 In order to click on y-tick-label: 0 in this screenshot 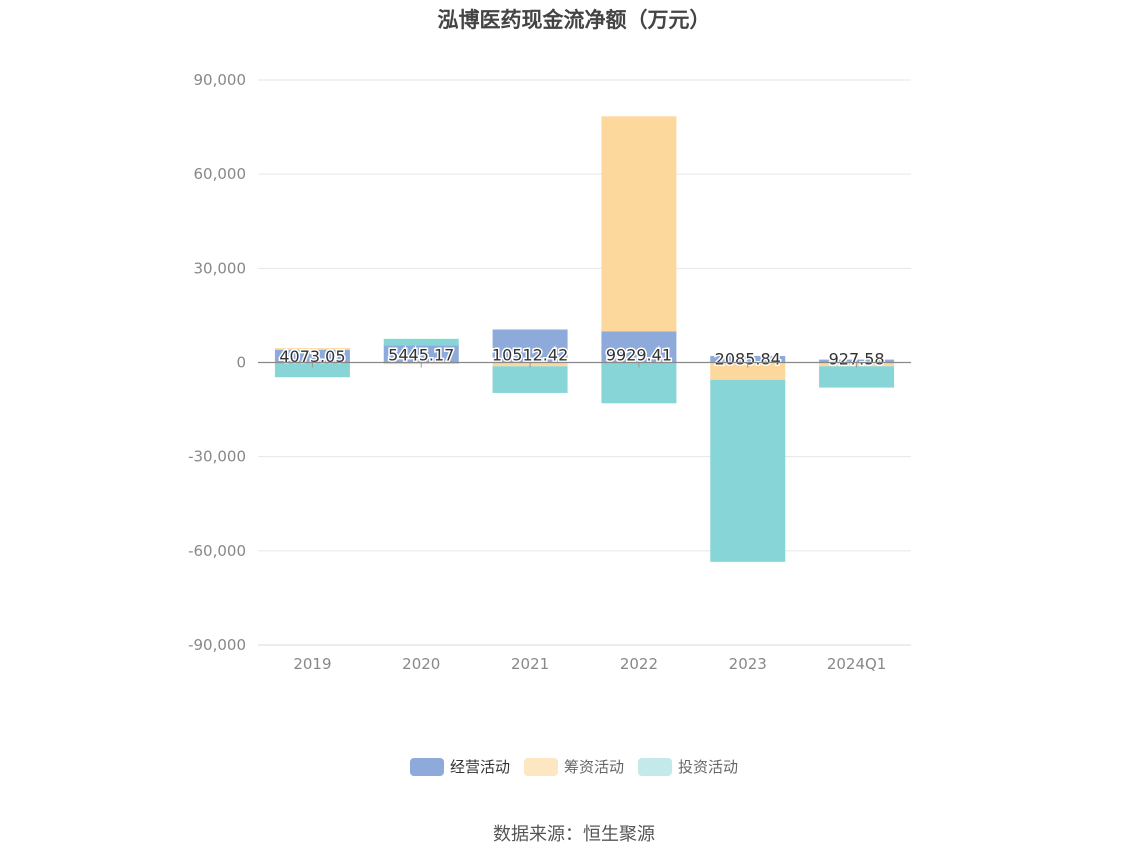, I will do `click(241, 363)`.